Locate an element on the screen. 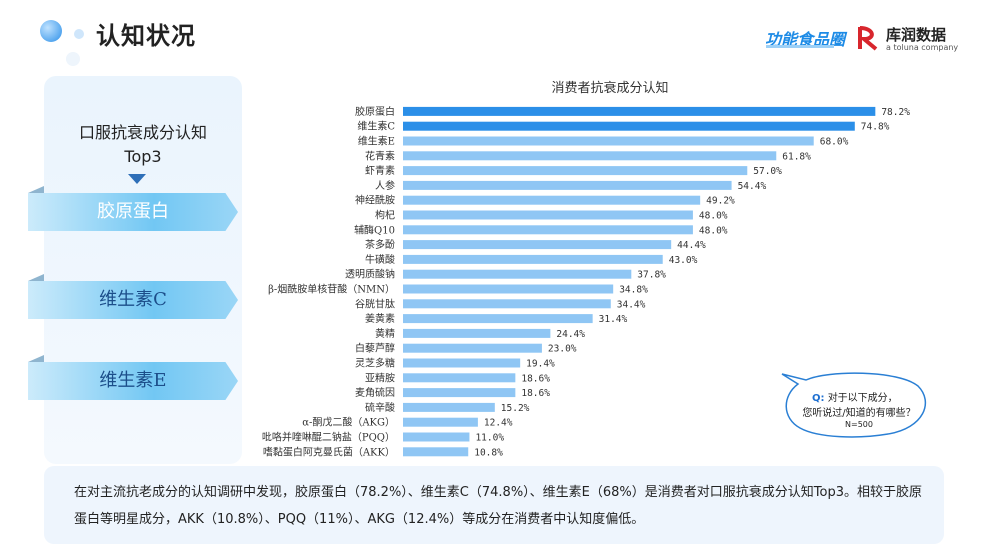  top3-title-line1: 口服抗衰成分认知 is located at coordinates (142, 132).